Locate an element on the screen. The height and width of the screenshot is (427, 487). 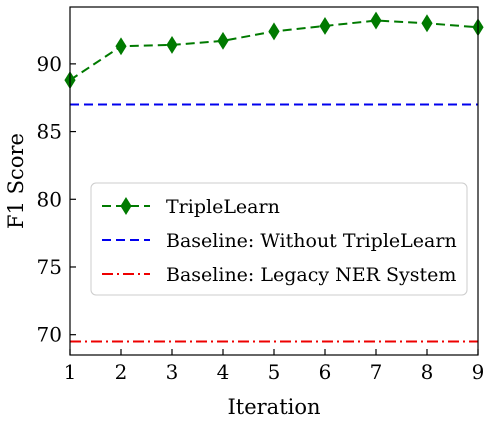
x-tick-label: 4 is located at coordinates (223, 372).